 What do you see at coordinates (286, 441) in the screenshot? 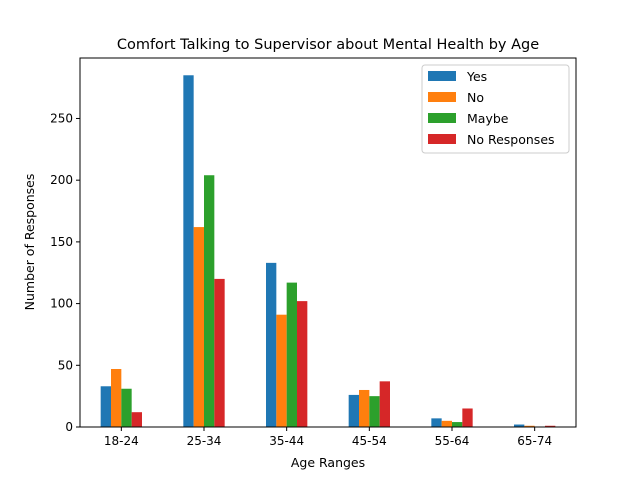
I see `x-tick-label: 35-44` at bounding box center [286, 441].